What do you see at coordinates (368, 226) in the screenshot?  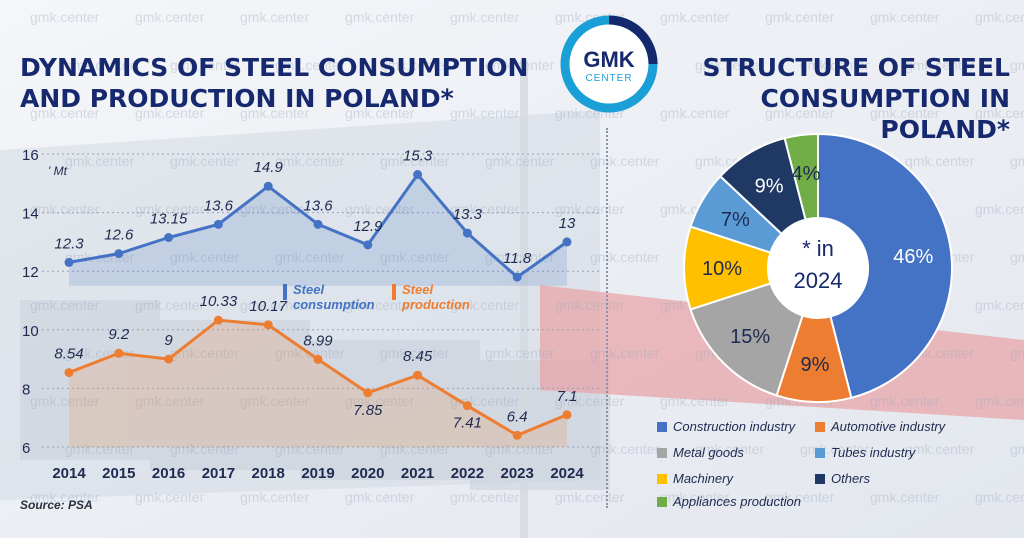 I see `data-label: 12.9` at bounding box center [368, 226].